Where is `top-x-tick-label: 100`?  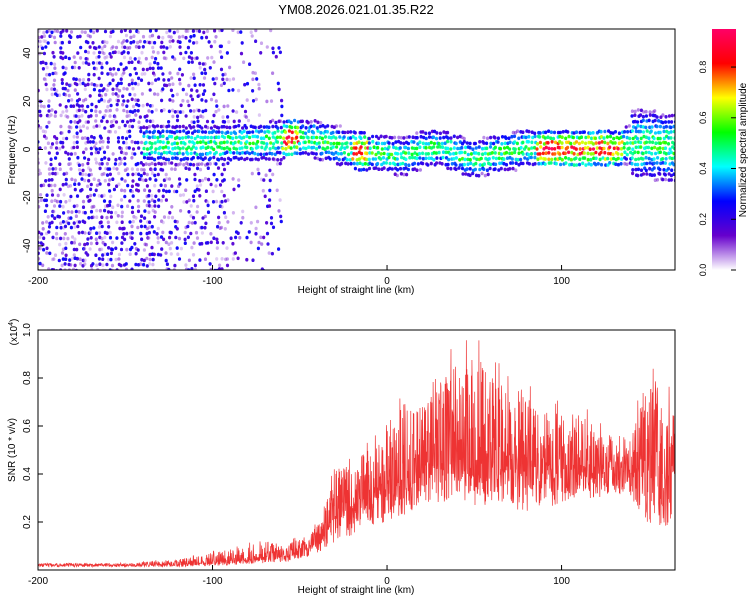
top-x-tick-label: 100 is located at coordinates (561, 281).